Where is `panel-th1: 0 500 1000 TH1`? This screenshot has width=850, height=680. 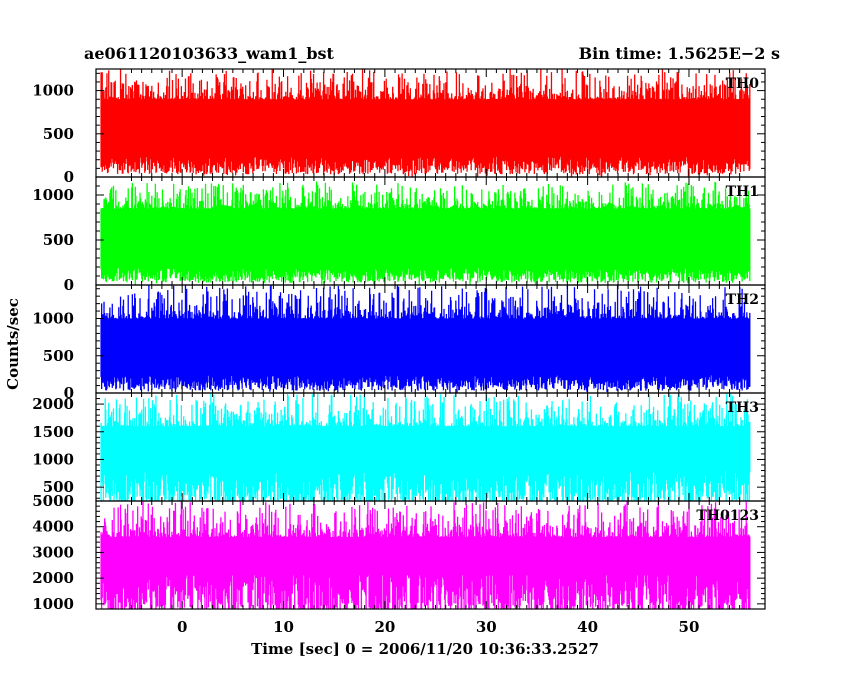
panel-th1: 0 500 1000 TH1 is located at coordinates (399, 235).